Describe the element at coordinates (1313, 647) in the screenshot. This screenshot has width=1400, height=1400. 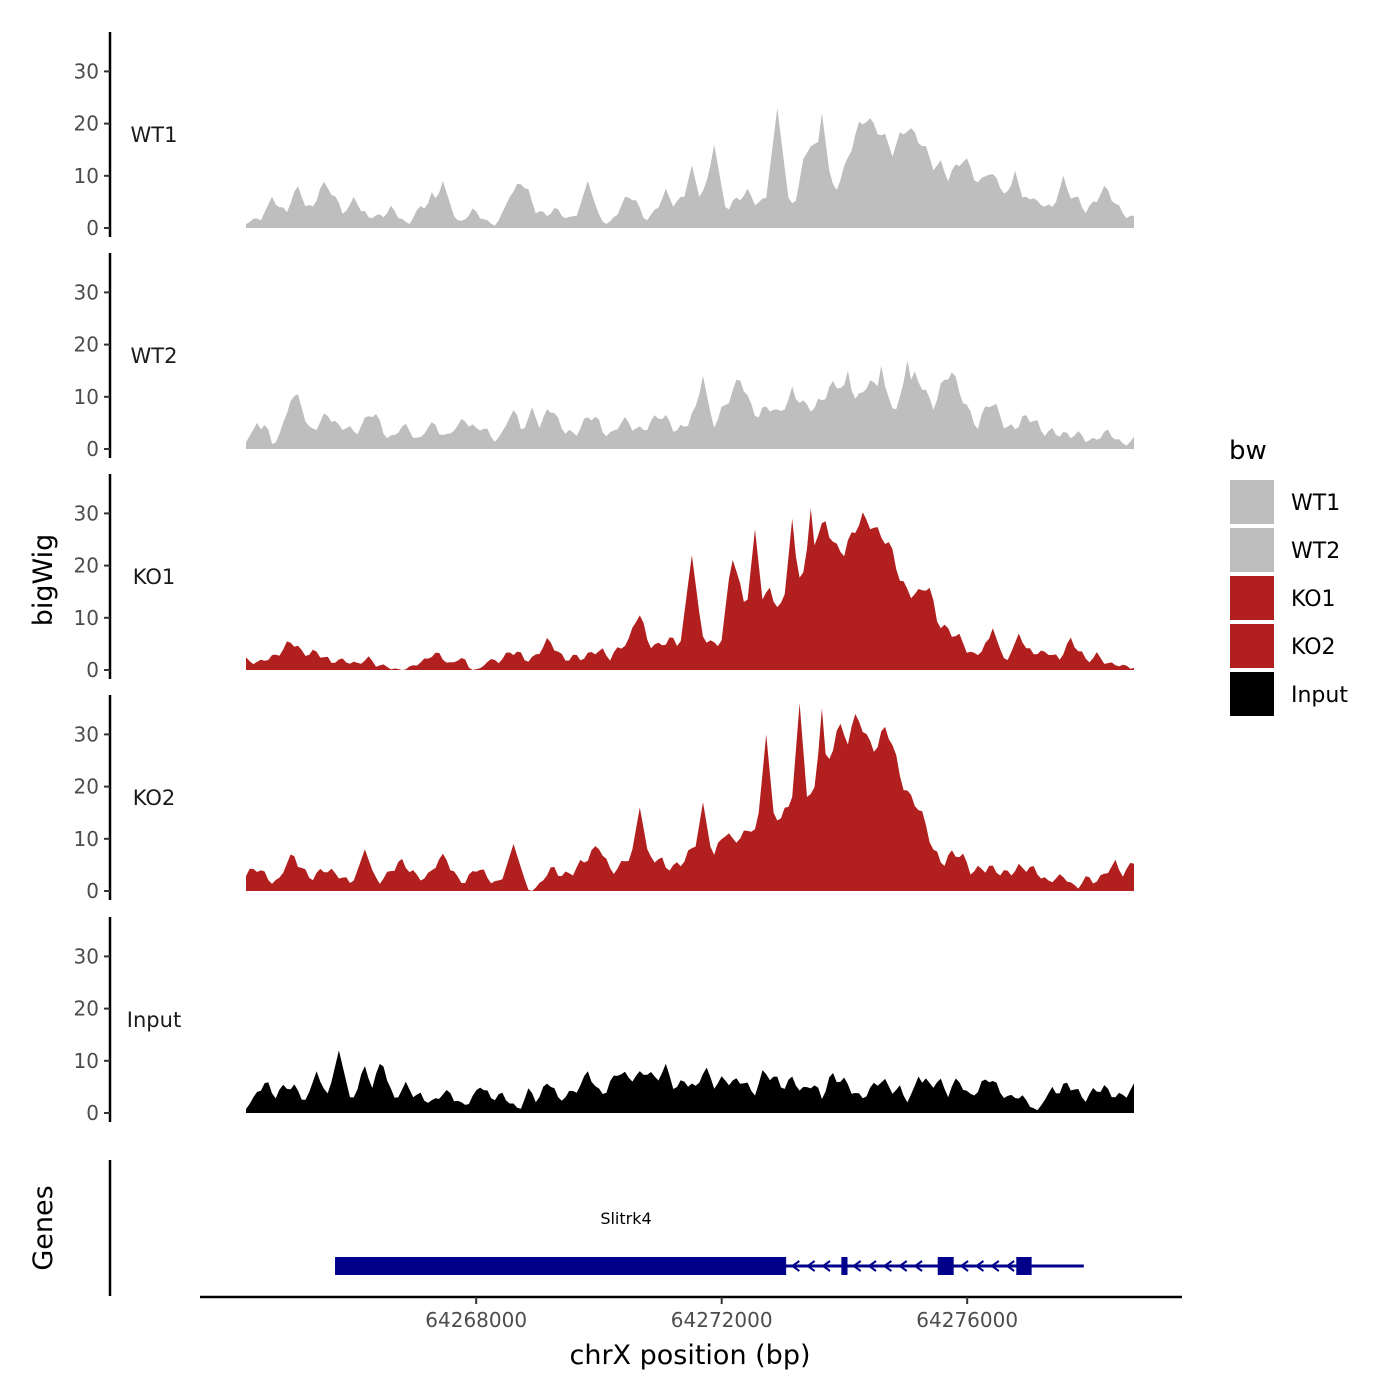
I see `legend-label-ko2: KO2` at that location.